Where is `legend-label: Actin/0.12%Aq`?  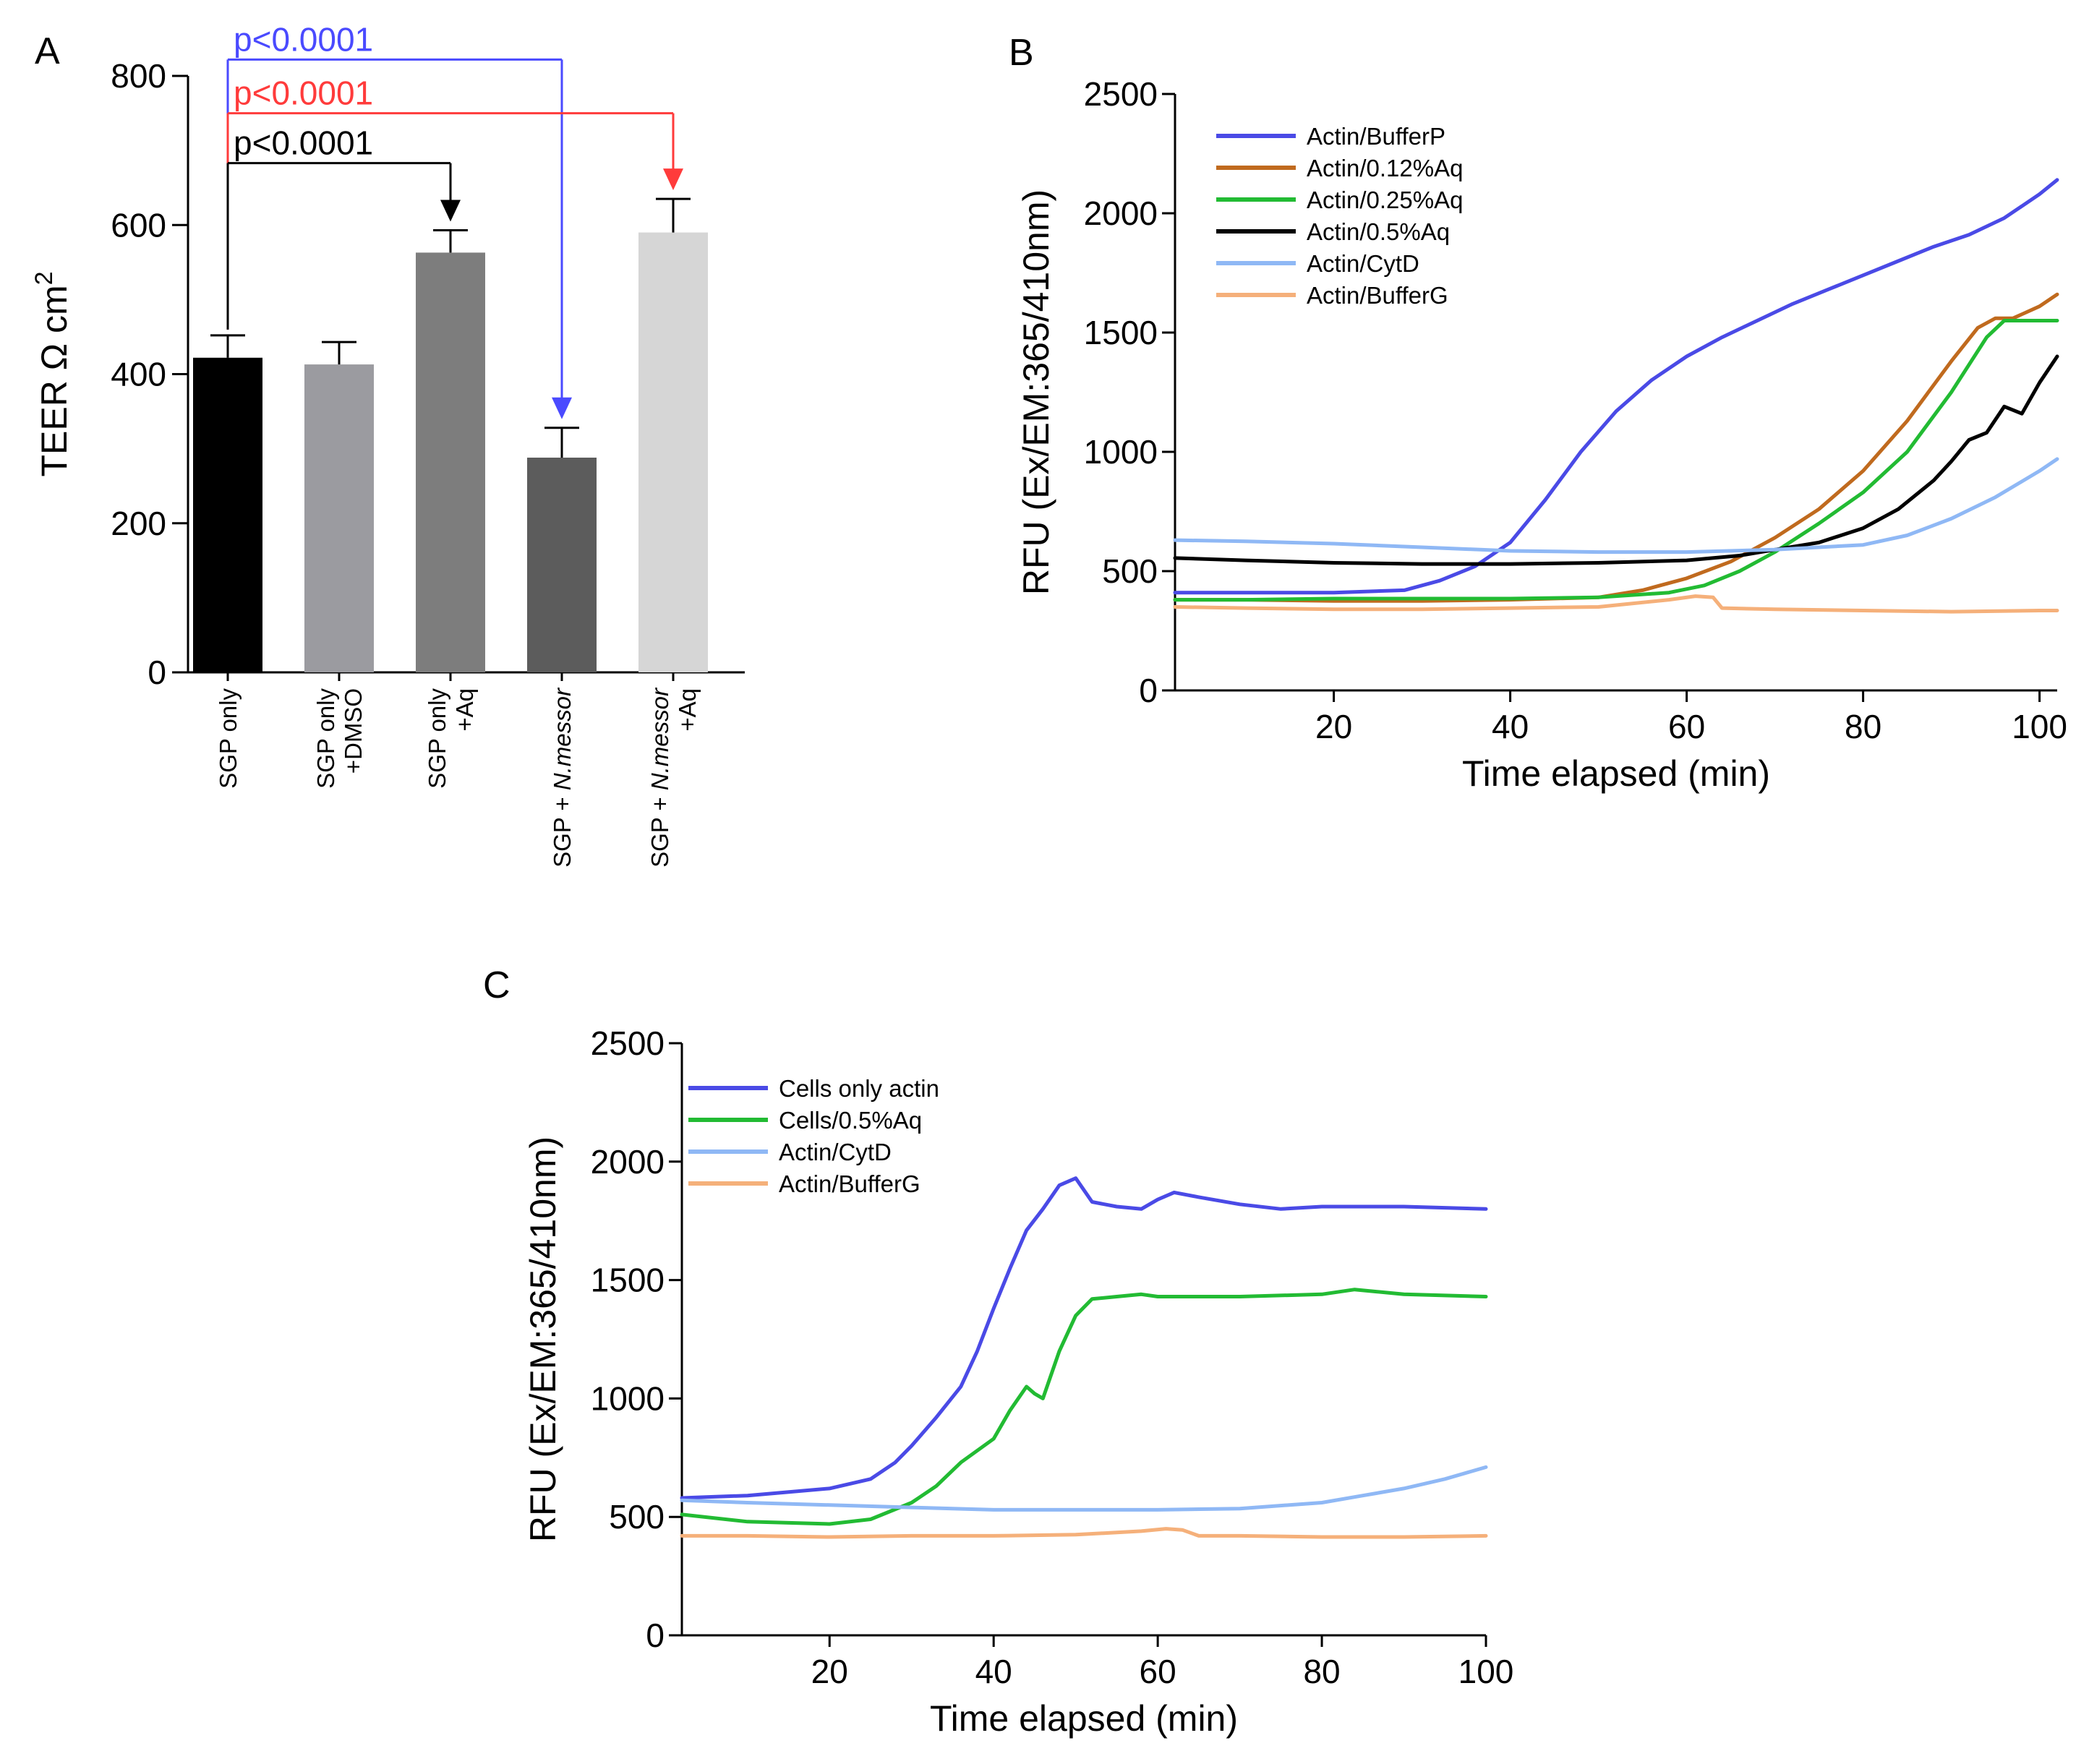 legend-label: Actin/0.12%Aq is located at coordinates (1385, 168).